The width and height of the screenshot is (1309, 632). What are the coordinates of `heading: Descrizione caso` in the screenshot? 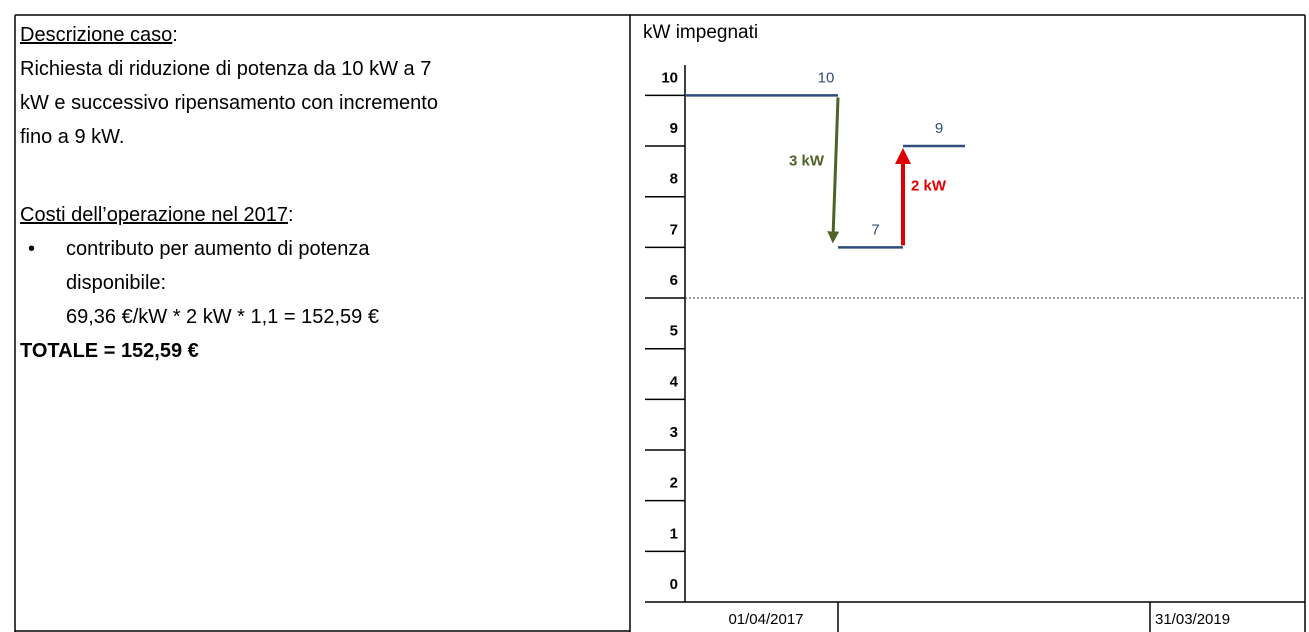 It's located at (96, 35).